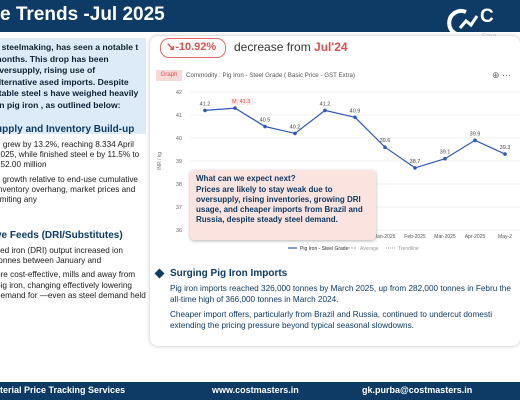  Describe the element at coordinates (385, 237) in the screenshot. I see `x-tick-label: Jan-2025` at that location.